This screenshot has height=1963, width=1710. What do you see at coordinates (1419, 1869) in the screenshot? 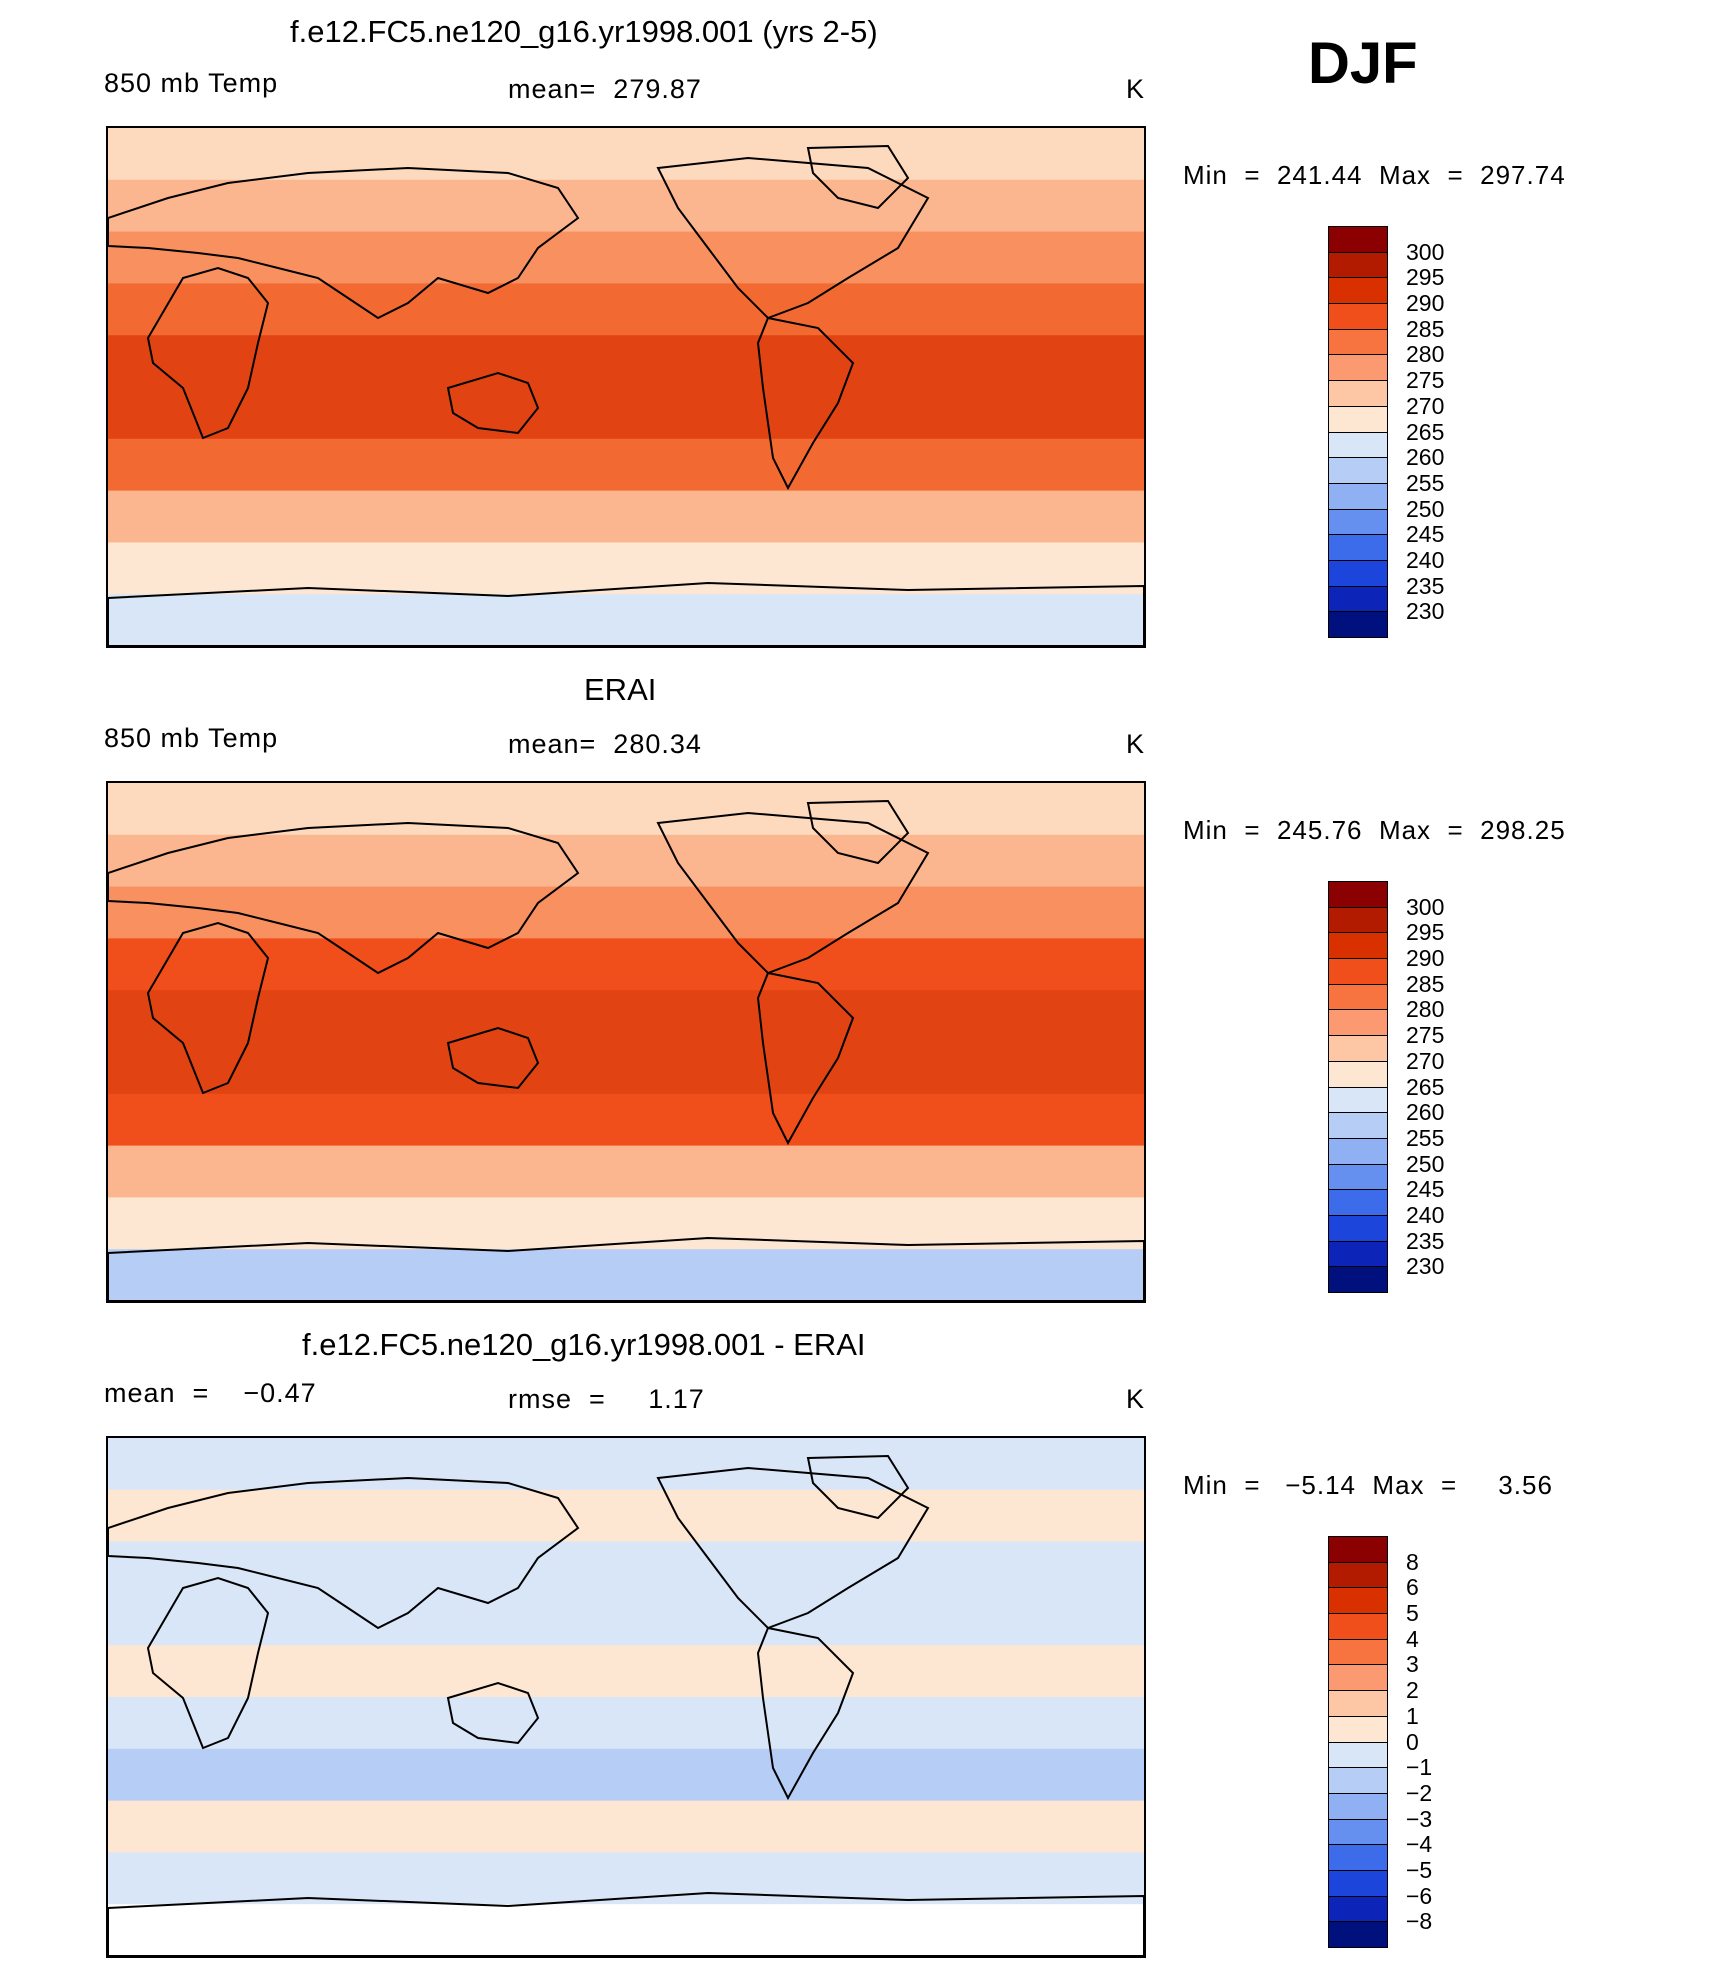
I see `colorbar-label: −5` at bounding box center [1419, 1869].